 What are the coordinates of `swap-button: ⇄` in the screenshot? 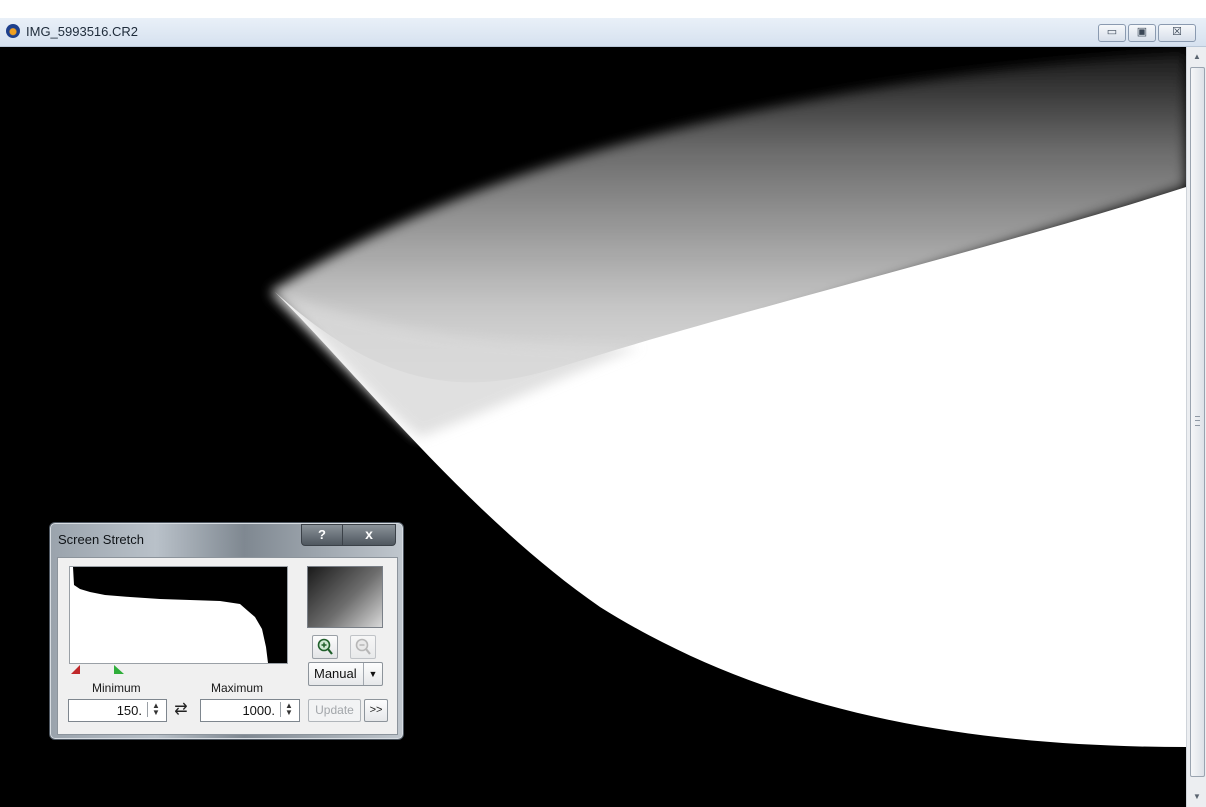 It's located at (181, 709).